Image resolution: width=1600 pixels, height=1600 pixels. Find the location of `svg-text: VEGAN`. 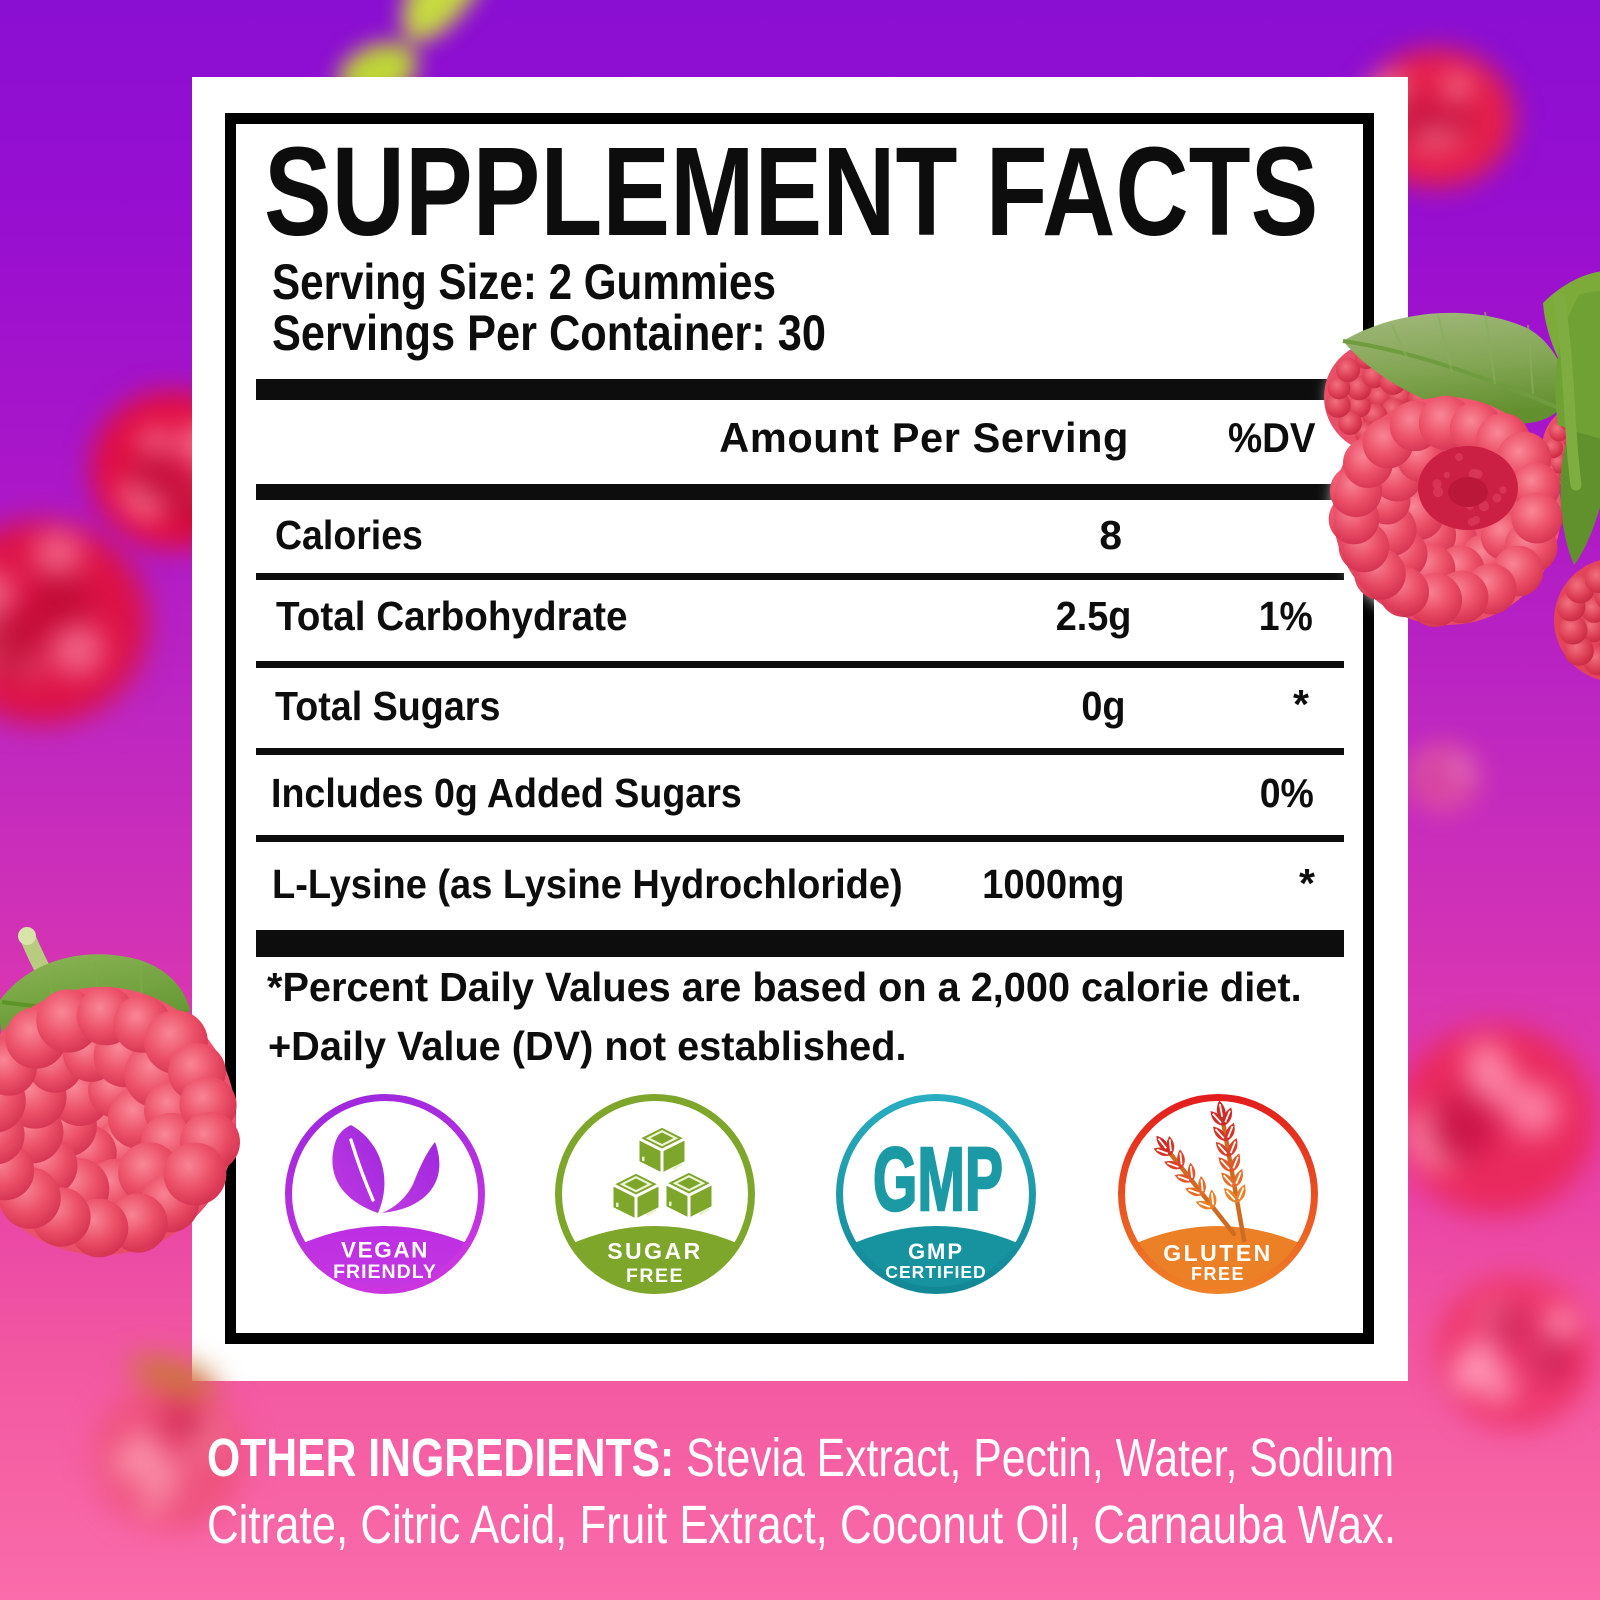

svg-text: VEGAN is located at coordinates (385, 1250).